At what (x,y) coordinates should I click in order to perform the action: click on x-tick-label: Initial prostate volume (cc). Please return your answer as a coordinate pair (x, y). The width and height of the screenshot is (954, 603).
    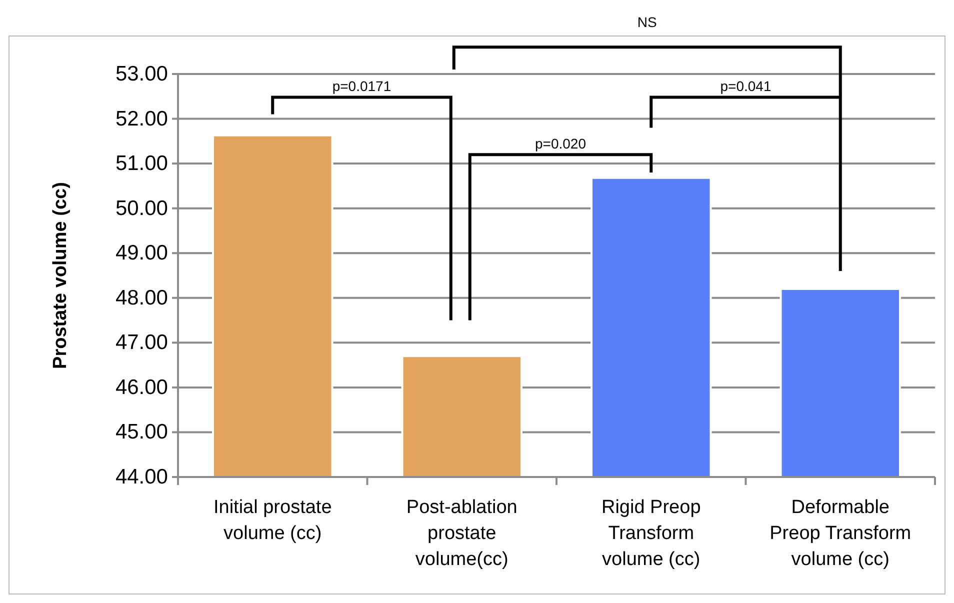
    Looking at the image, I should click on (272, 520).